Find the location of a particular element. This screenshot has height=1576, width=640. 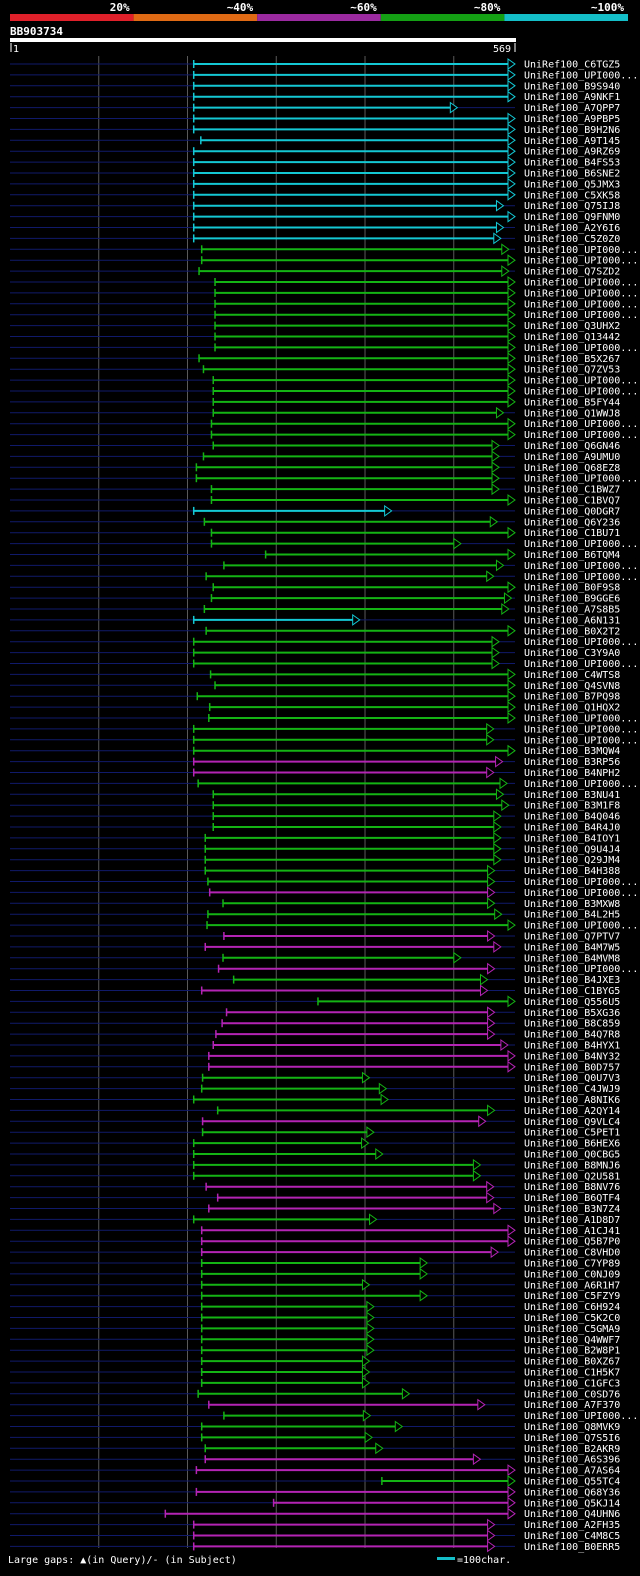

hit-label: UniRef100_C4JWJ9 is located at coordinates (572, 1089).